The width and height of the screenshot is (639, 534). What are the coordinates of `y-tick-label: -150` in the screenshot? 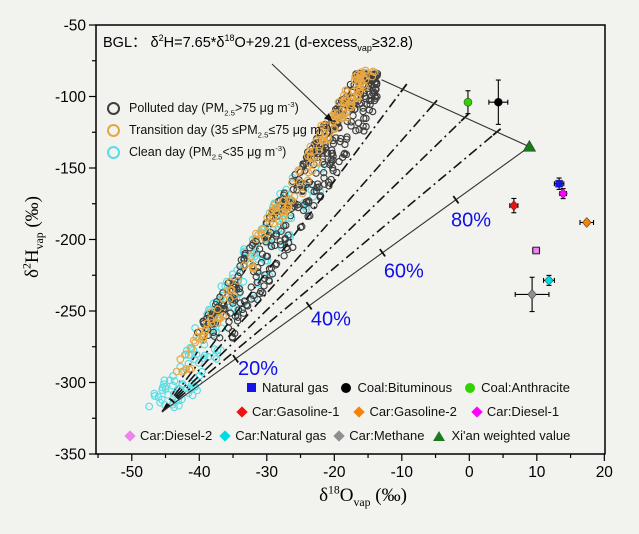 It's located at (70, 169).